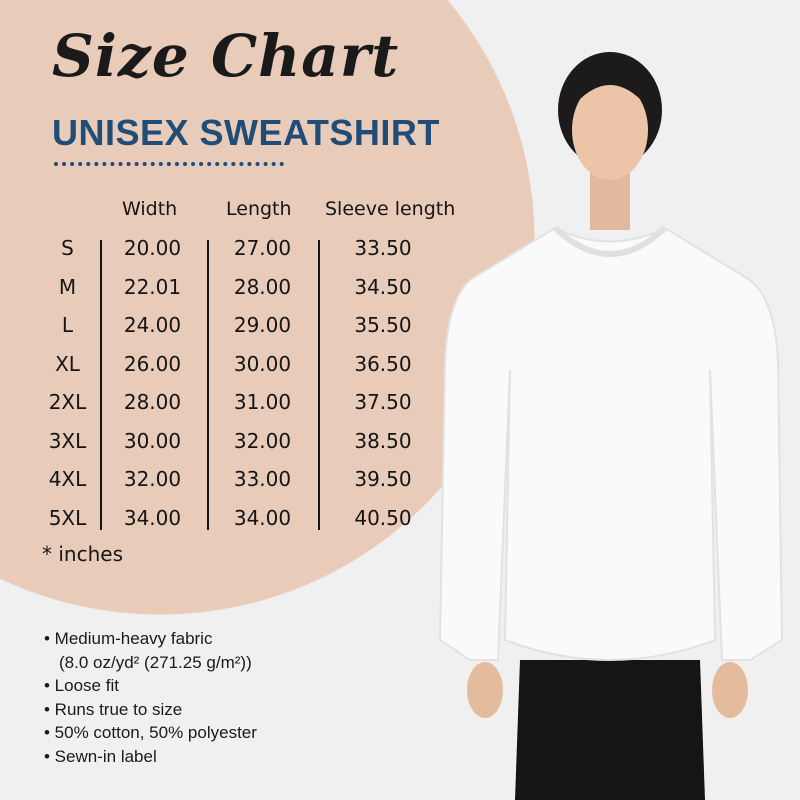 This screenshot has width=800, height=800. Describe the element at coordinates (259, 209) in the screenshot. I see `header-length: Length` at that location.